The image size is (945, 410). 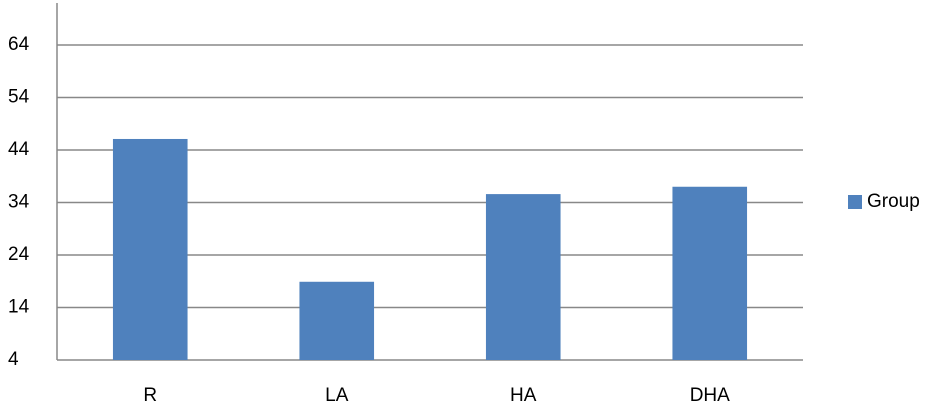 What do you see at coordinates (710, 395) in the screenshot?
I see `x-tick-label: DHA` at bounding box center [710, 395].